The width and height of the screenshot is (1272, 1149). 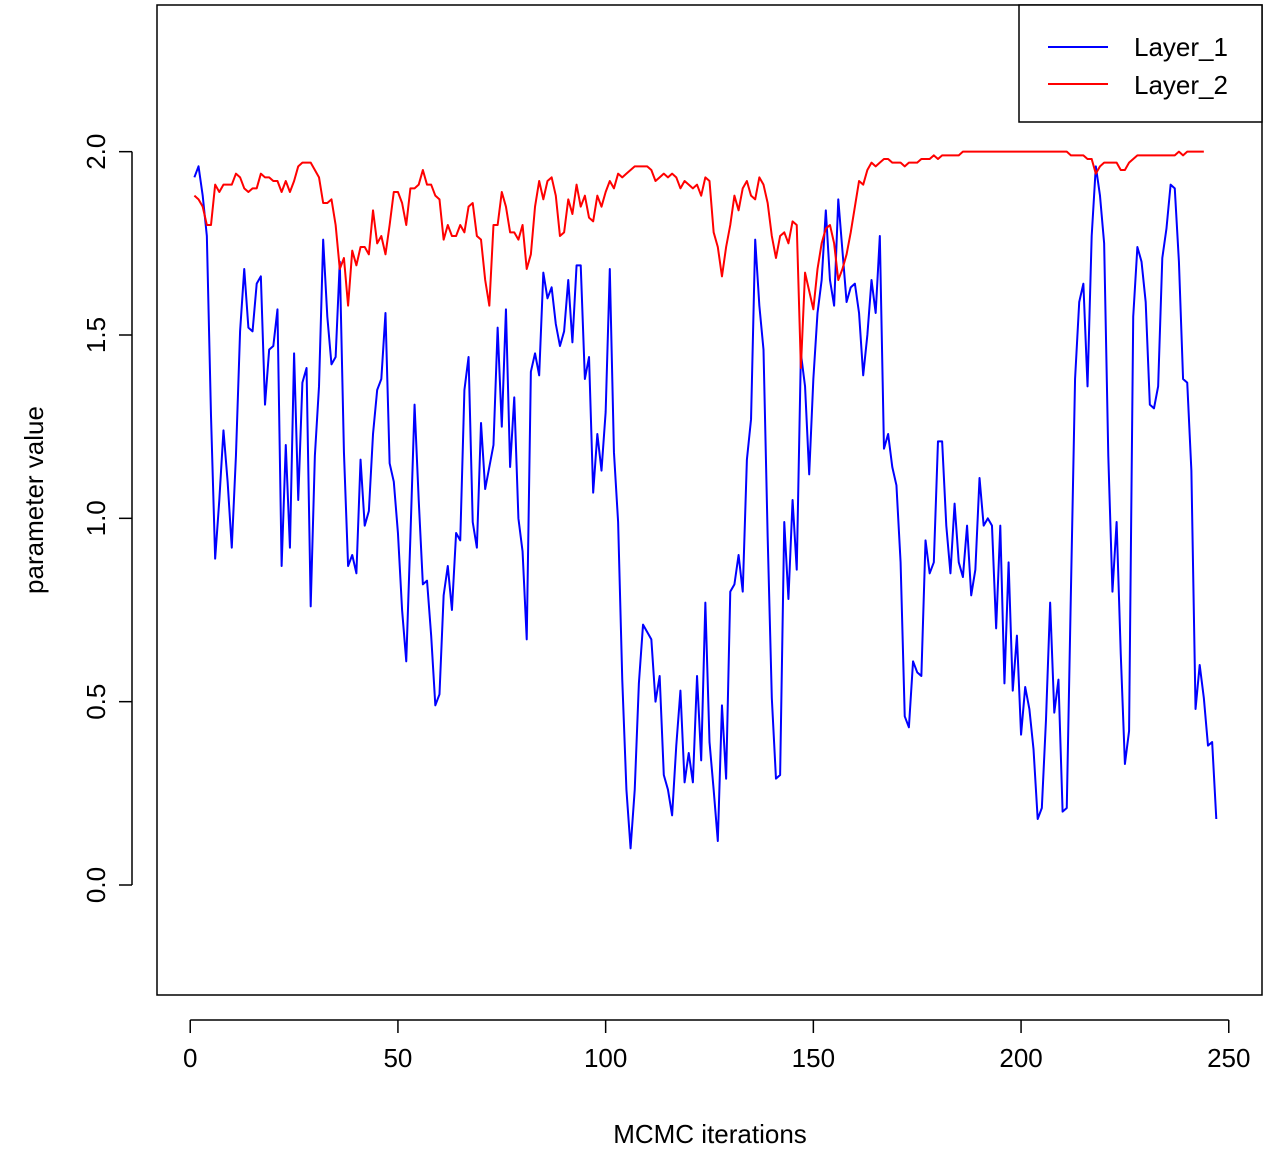 I want to click on x-tick-label: 250, so click(x=1228, y=1058).